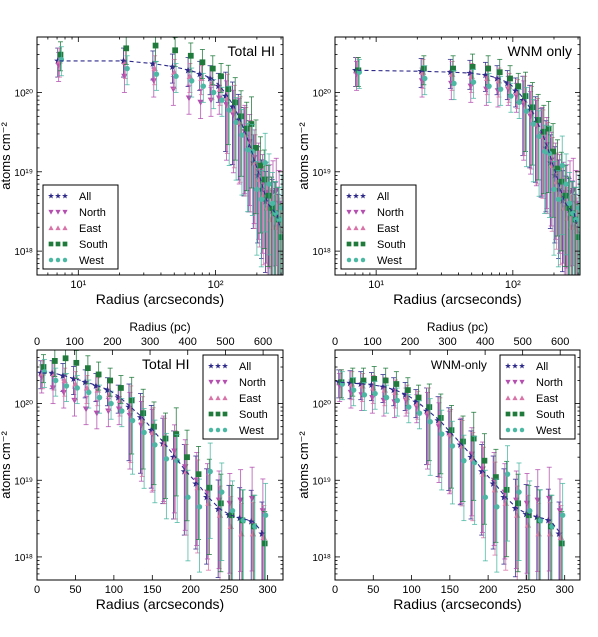  What do you see at coordinates (539, 51) in the screenshot?
I see `panel-title: WNM only` at bounding box center [539, 51].